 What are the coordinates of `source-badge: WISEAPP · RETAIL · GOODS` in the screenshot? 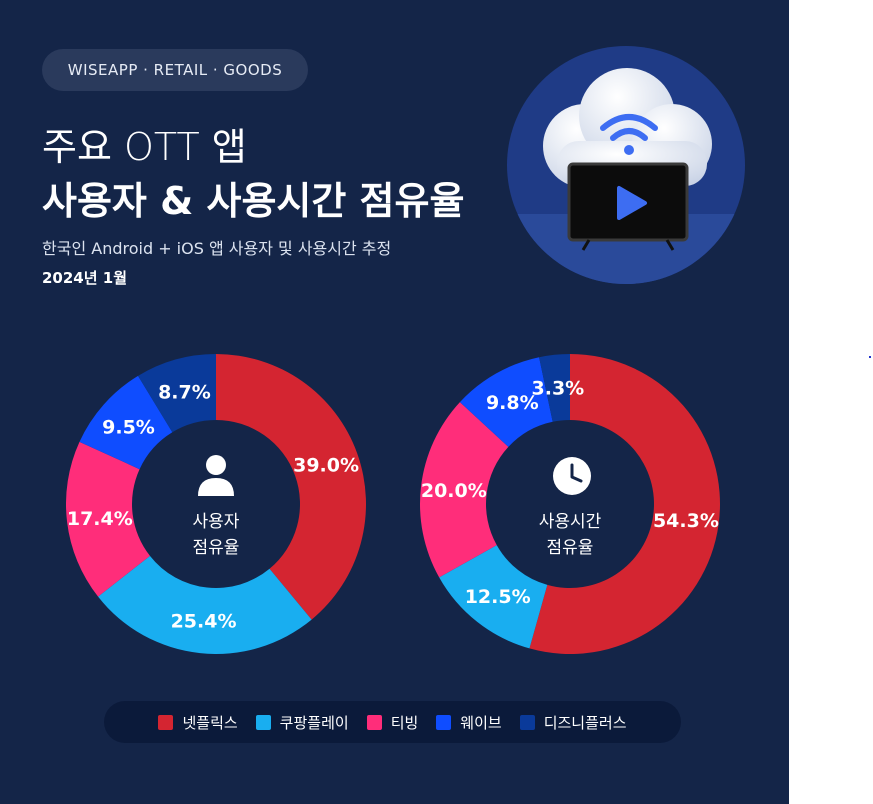 It's located at (175, 70).